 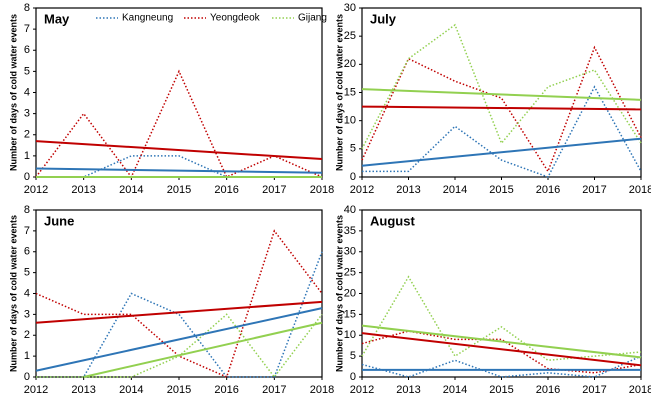 What do you see at coordinates (57, 18) in the screenshot?
I see `panel-title: May` at bounding box center [57, 18].